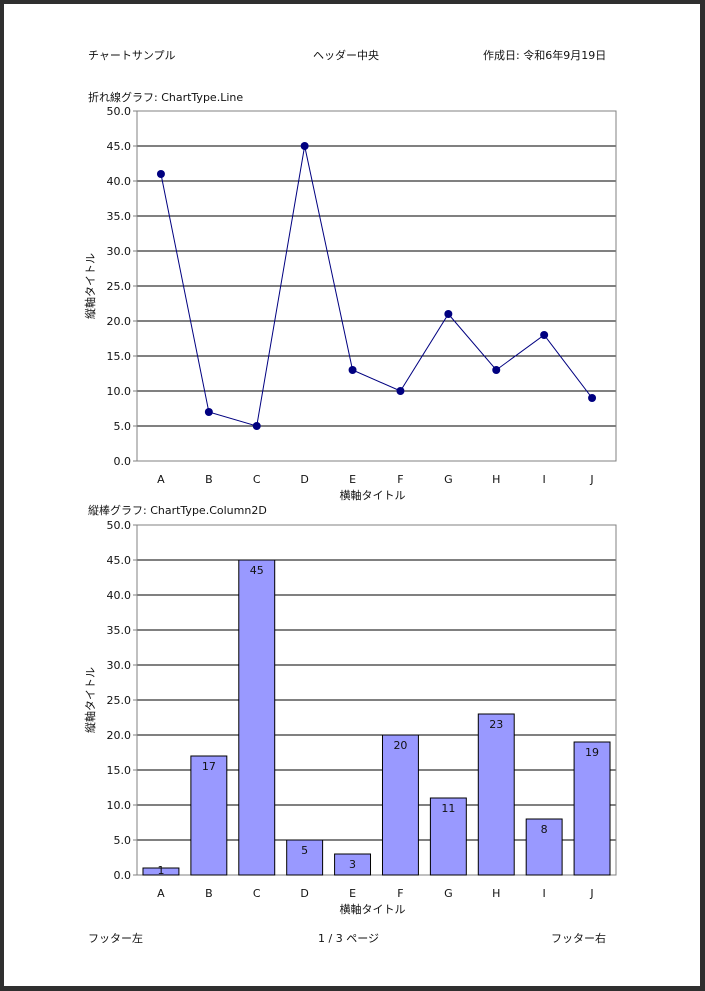  Describe the element at coordinates (592, 752) in the screenshot. I see `data-label: 19` at that location.